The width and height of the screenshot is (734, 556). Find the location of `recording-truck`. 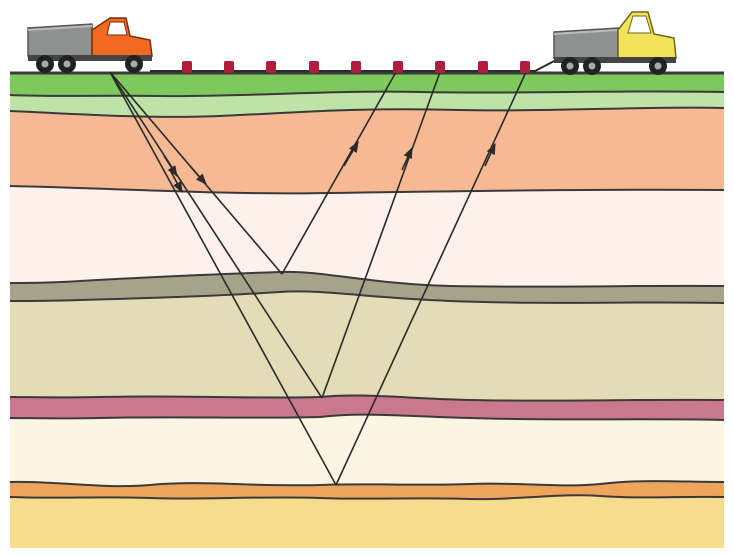

recording-truck is located at coordinates (615, 43).